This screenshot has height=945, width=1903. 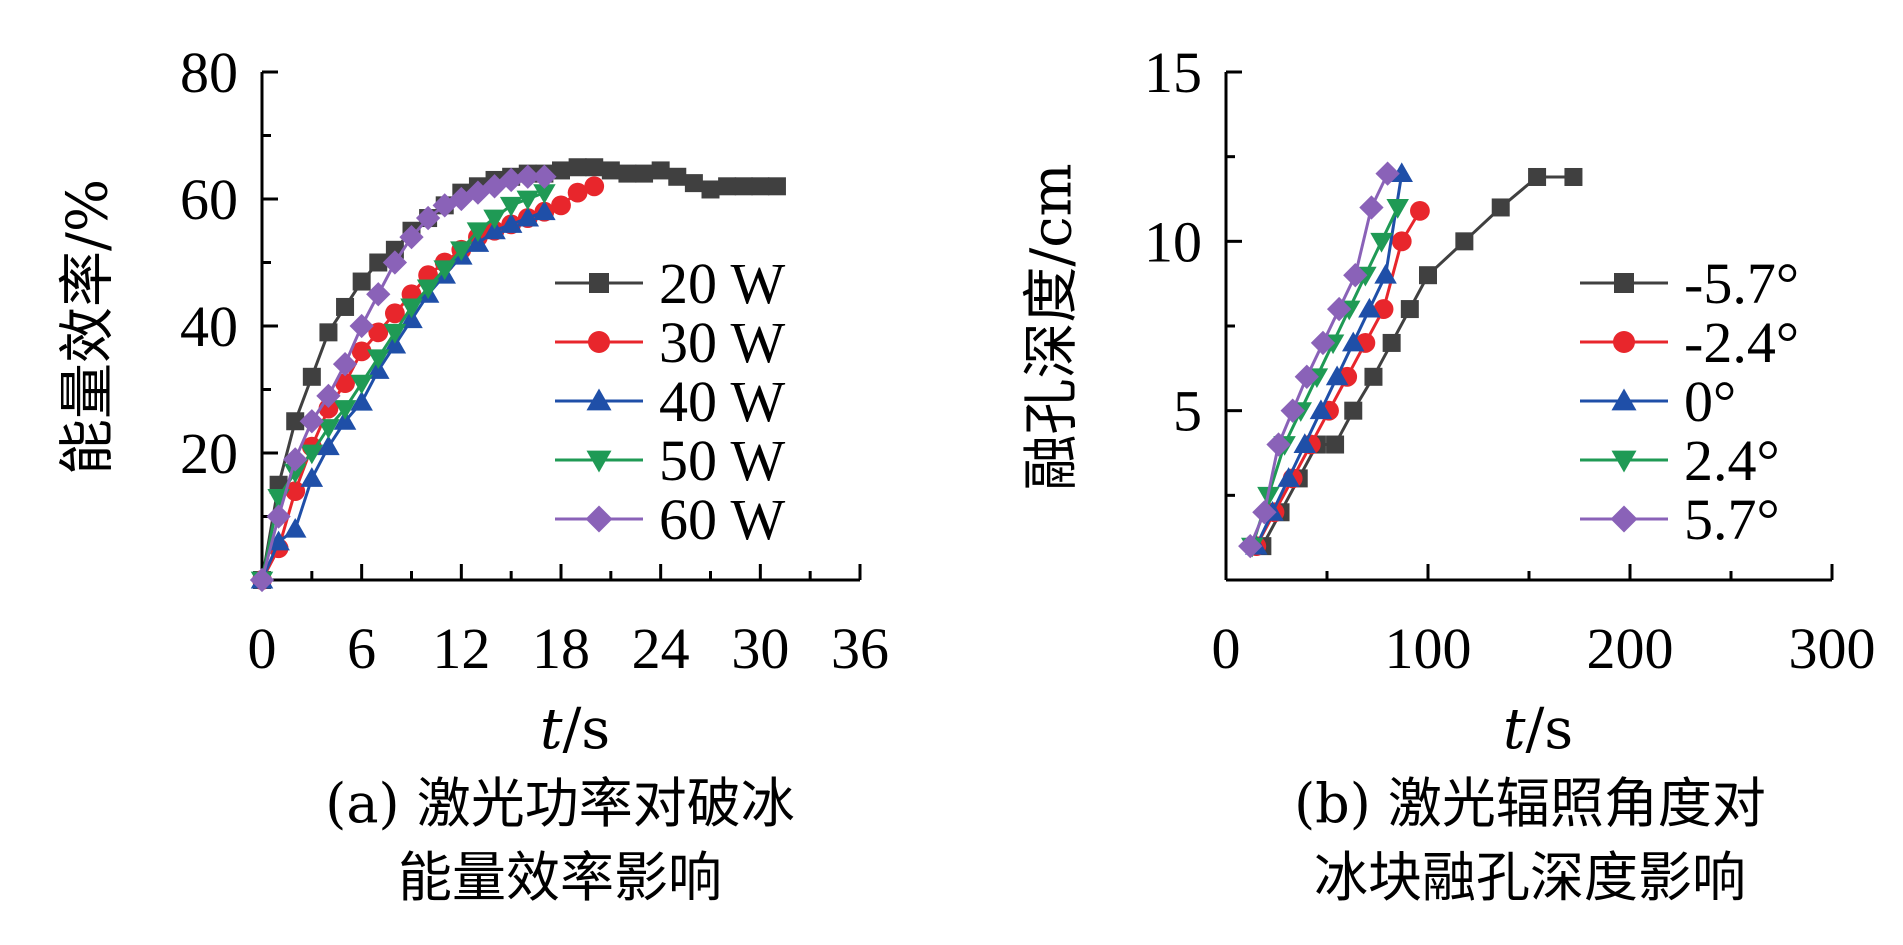 I want to click on y-tick-label: 40, so click(x=209, y=326).